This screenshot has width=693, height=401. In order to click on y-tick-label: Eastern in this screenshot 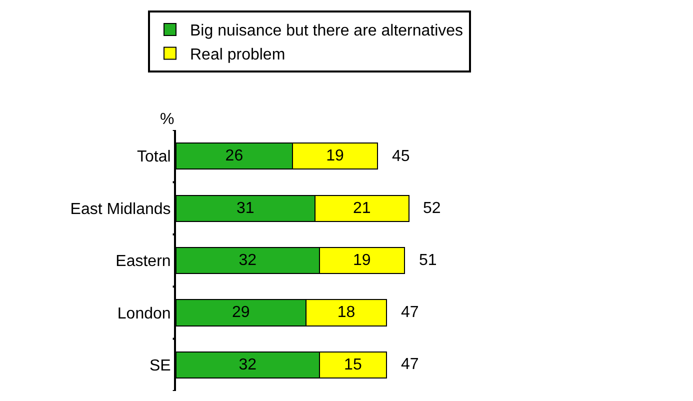, I will do `click(143, 261)`.